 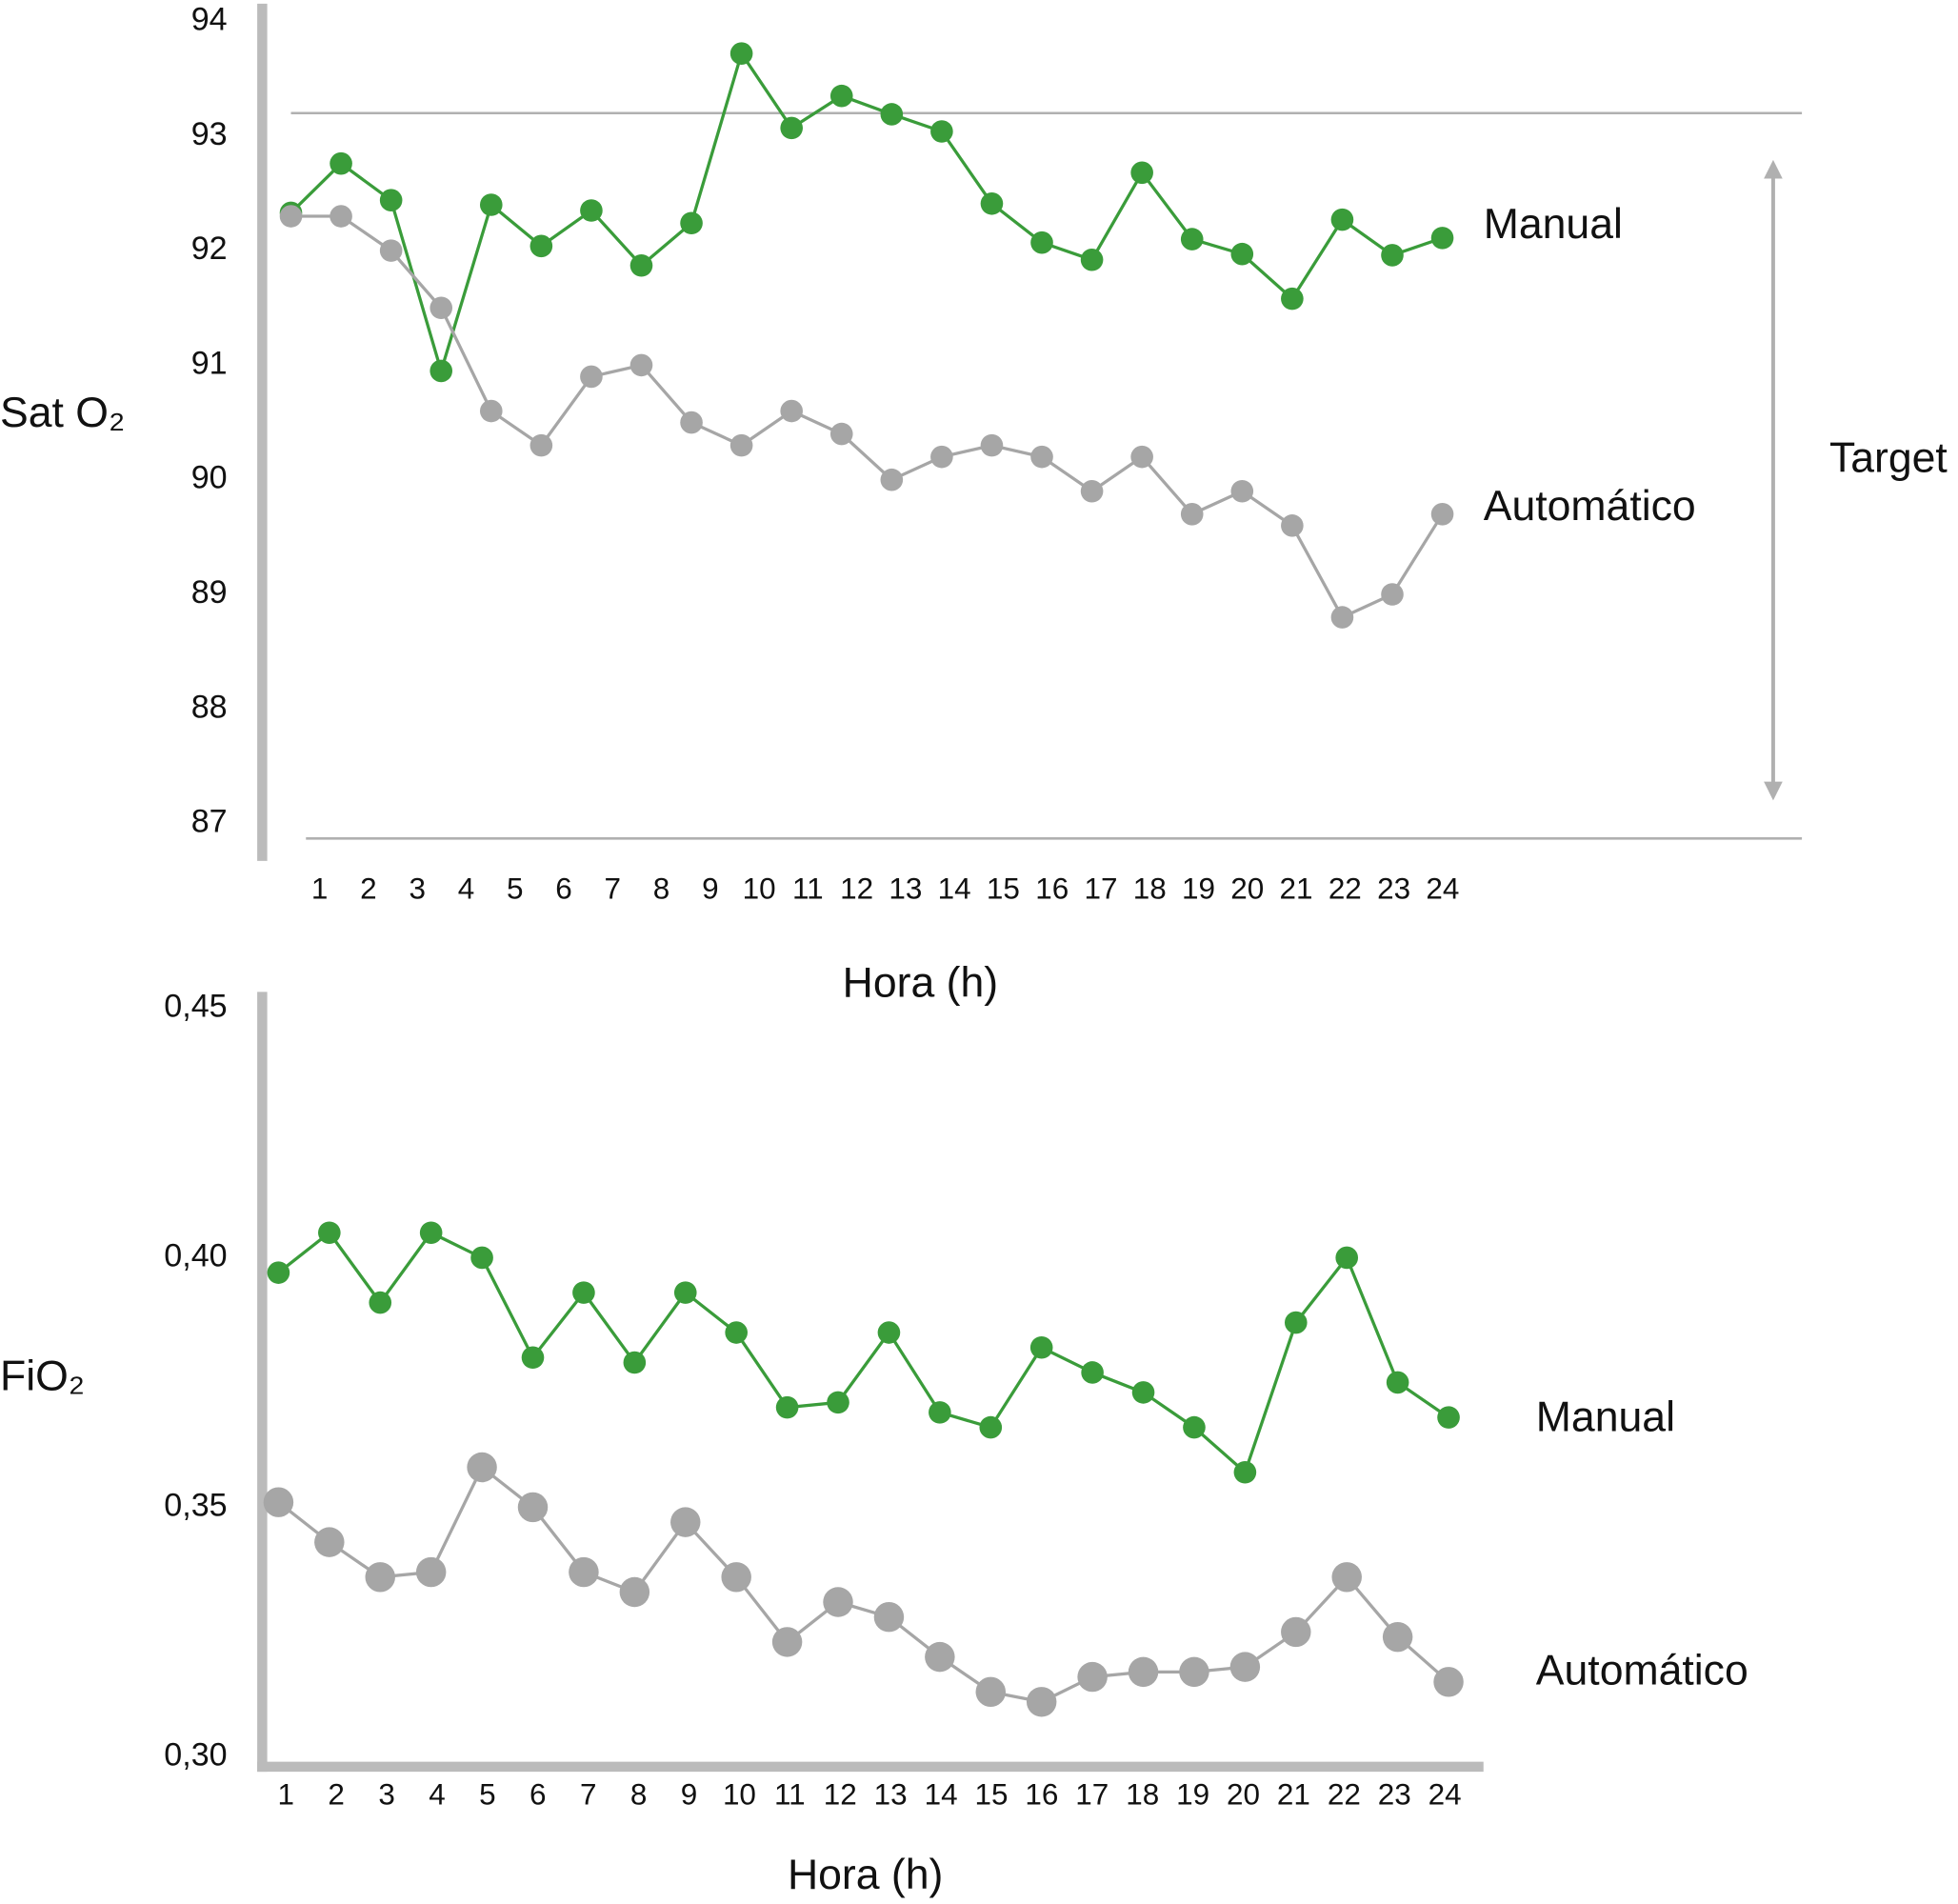 What do you see at coordinates (319, 889) in the screenshot?
I see `x-tick-label: 1` at bounding box center [319, 889].